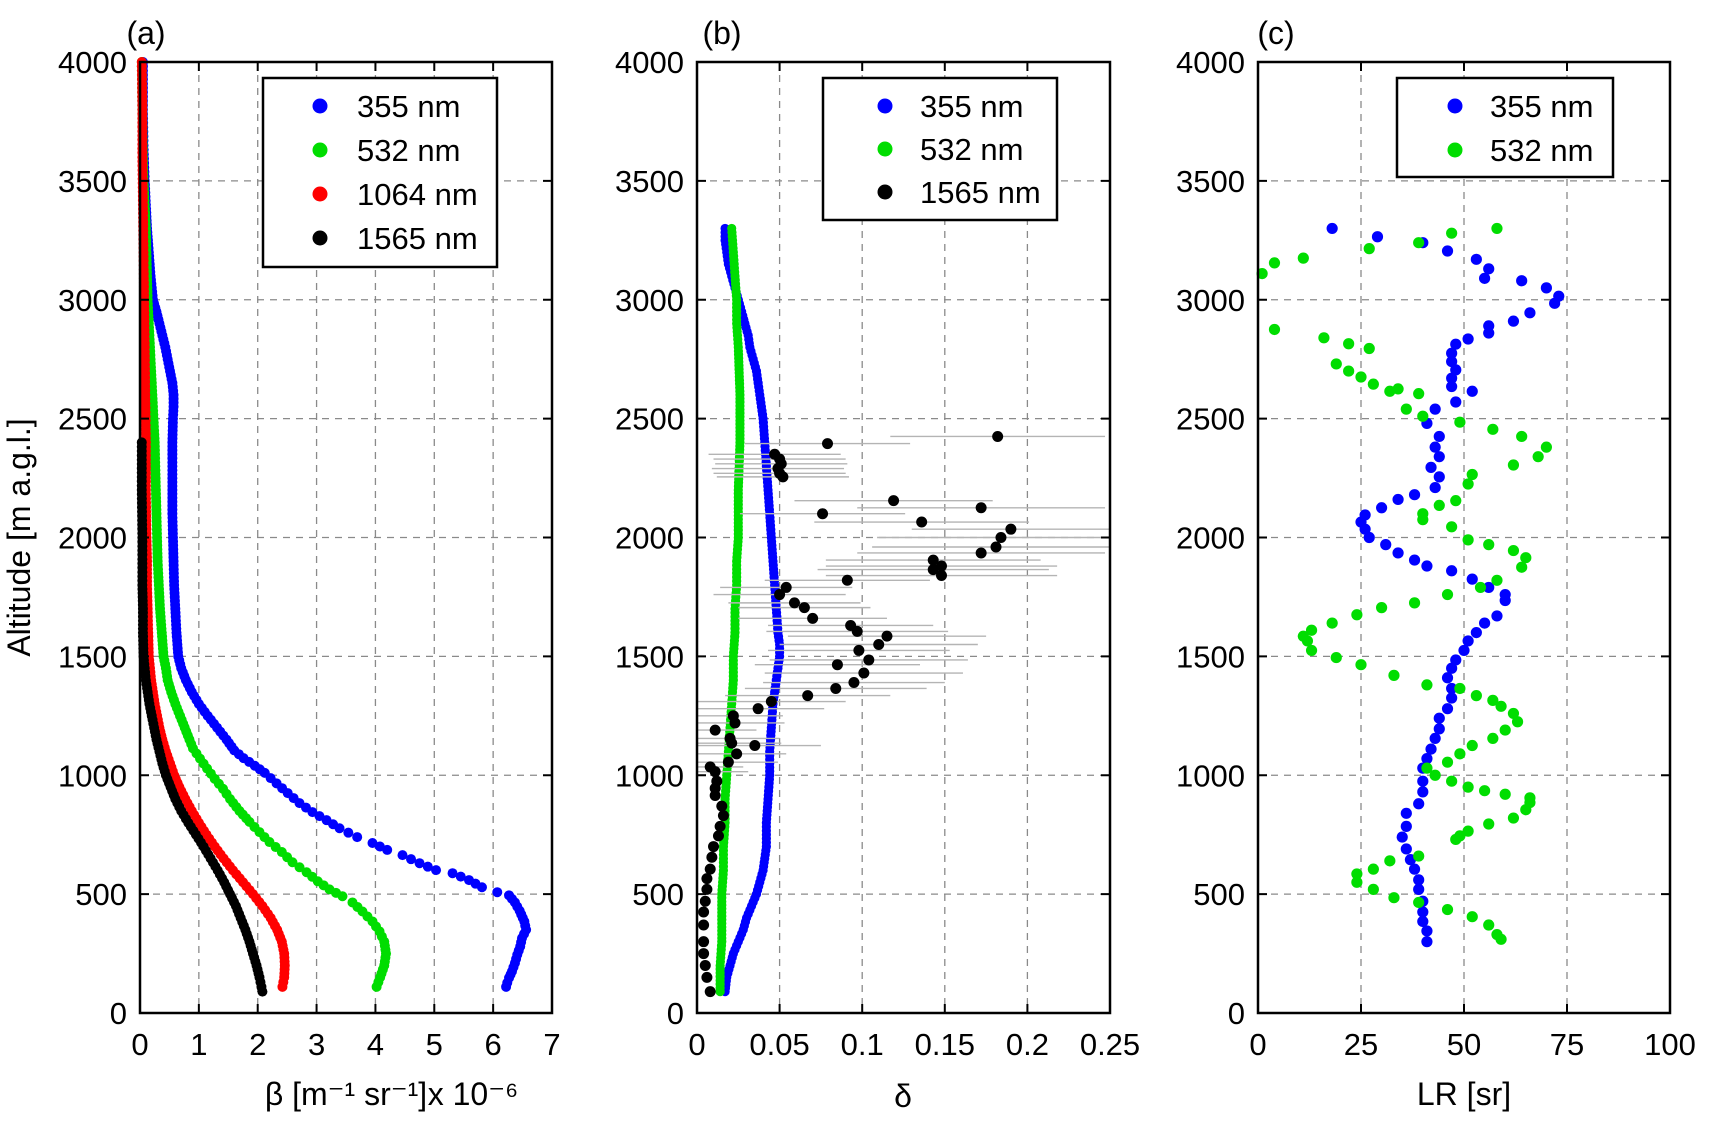 Image resolution: width=1715 pixels, height=1133 pixels. What do you see at coordinates (862, 1044) in the screenshot?
I see `x-tick-label: 0.1` at bounding box center [862, 1044].